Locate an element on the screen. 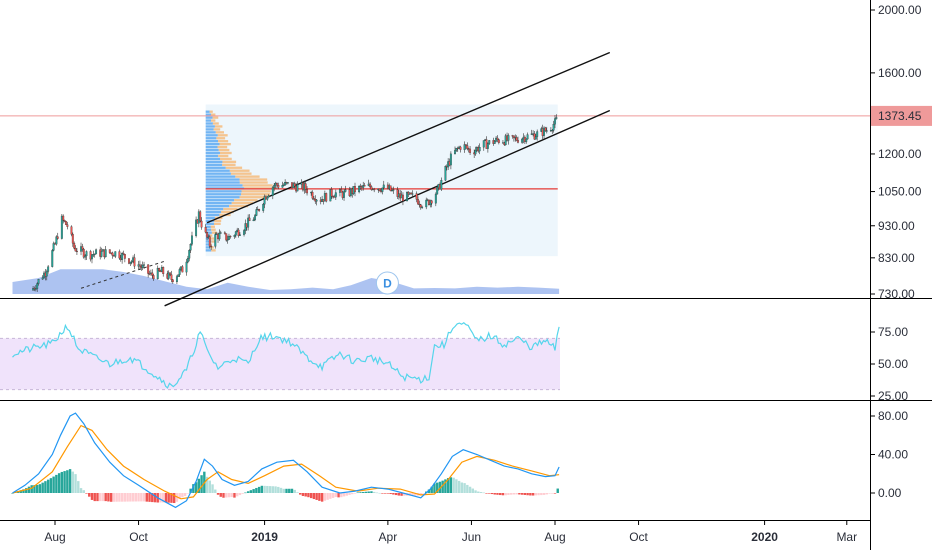 This screenshot has height=550, width=932. marker-label: D is located at coordinates (387, 284).